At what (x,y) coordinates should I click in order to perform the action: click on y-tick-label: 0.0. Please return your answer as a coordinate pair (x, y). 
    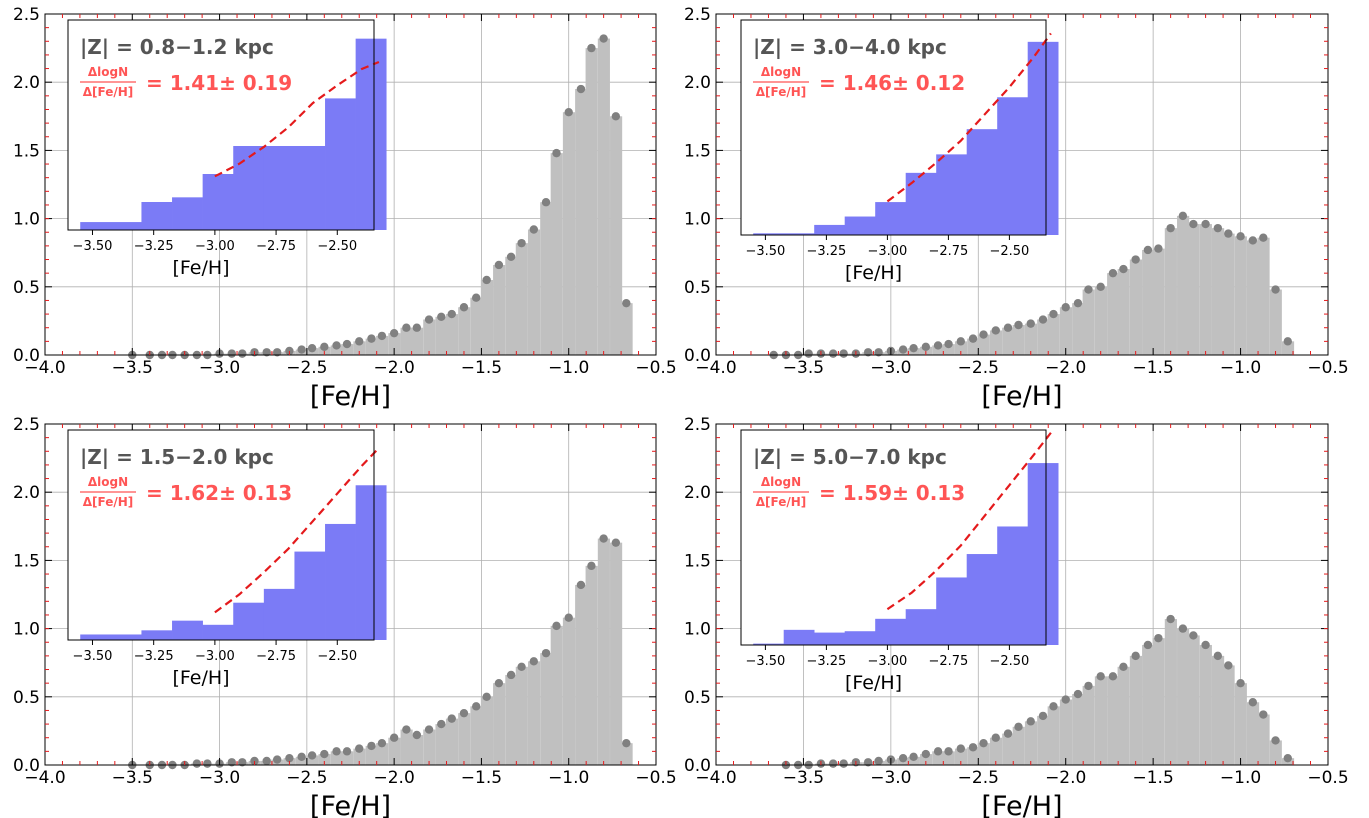
    Looking at the image, I should click on (697, 766).